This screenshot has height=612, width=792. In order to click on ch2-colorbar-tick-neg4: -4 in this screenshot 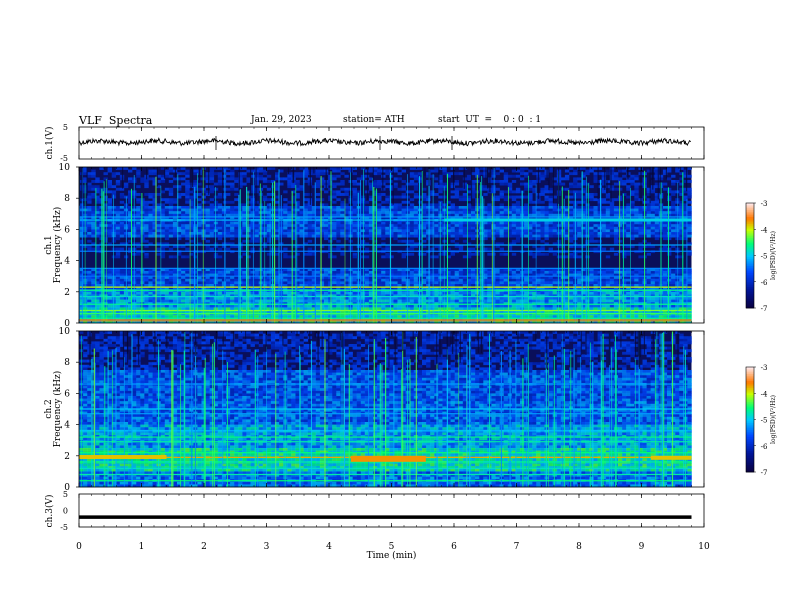, I will do `click(764, 394)`.